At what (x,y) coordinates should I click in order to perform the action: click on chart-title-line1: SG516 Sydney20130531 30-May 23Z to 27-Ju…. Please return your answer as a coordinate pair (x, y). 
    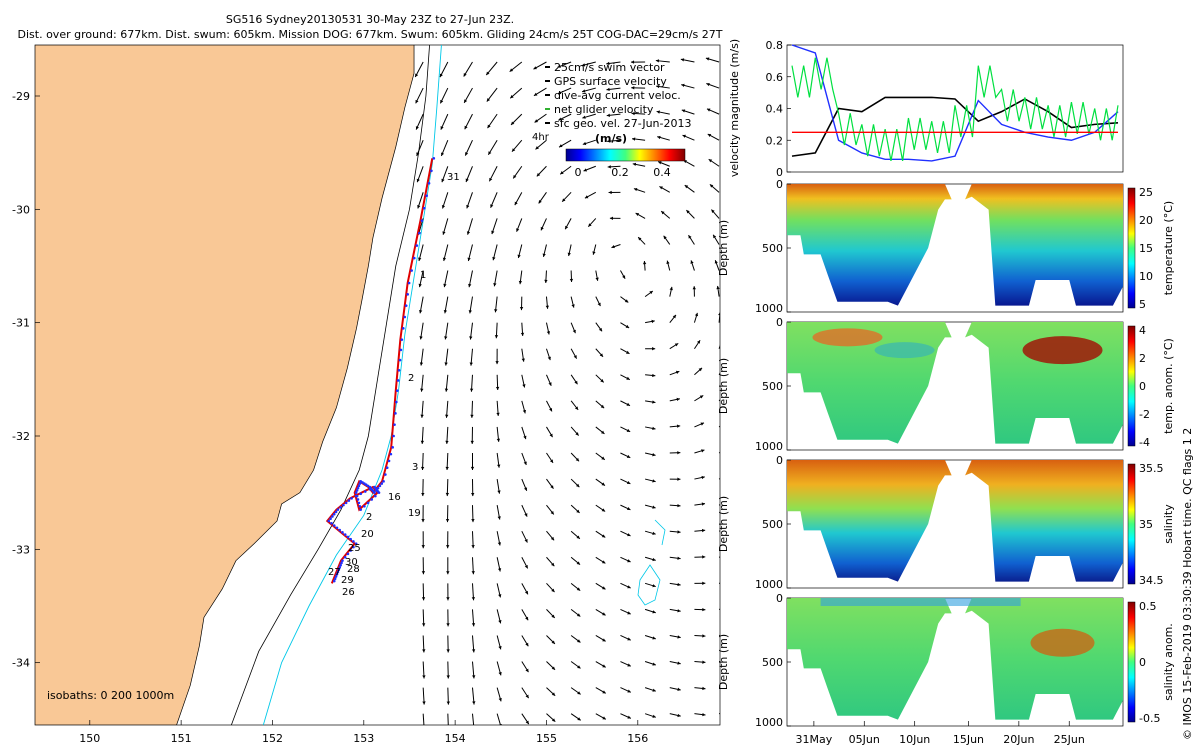
    Looking at the image, I should click on (370, 19).